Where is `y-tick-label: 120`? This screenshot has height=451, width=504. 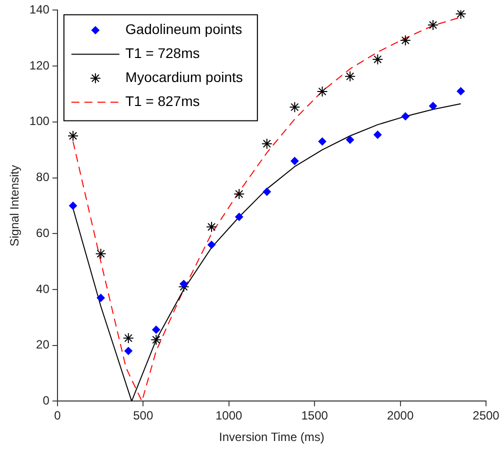 y-tick-label: 120 is located at coordinates (39, 65).